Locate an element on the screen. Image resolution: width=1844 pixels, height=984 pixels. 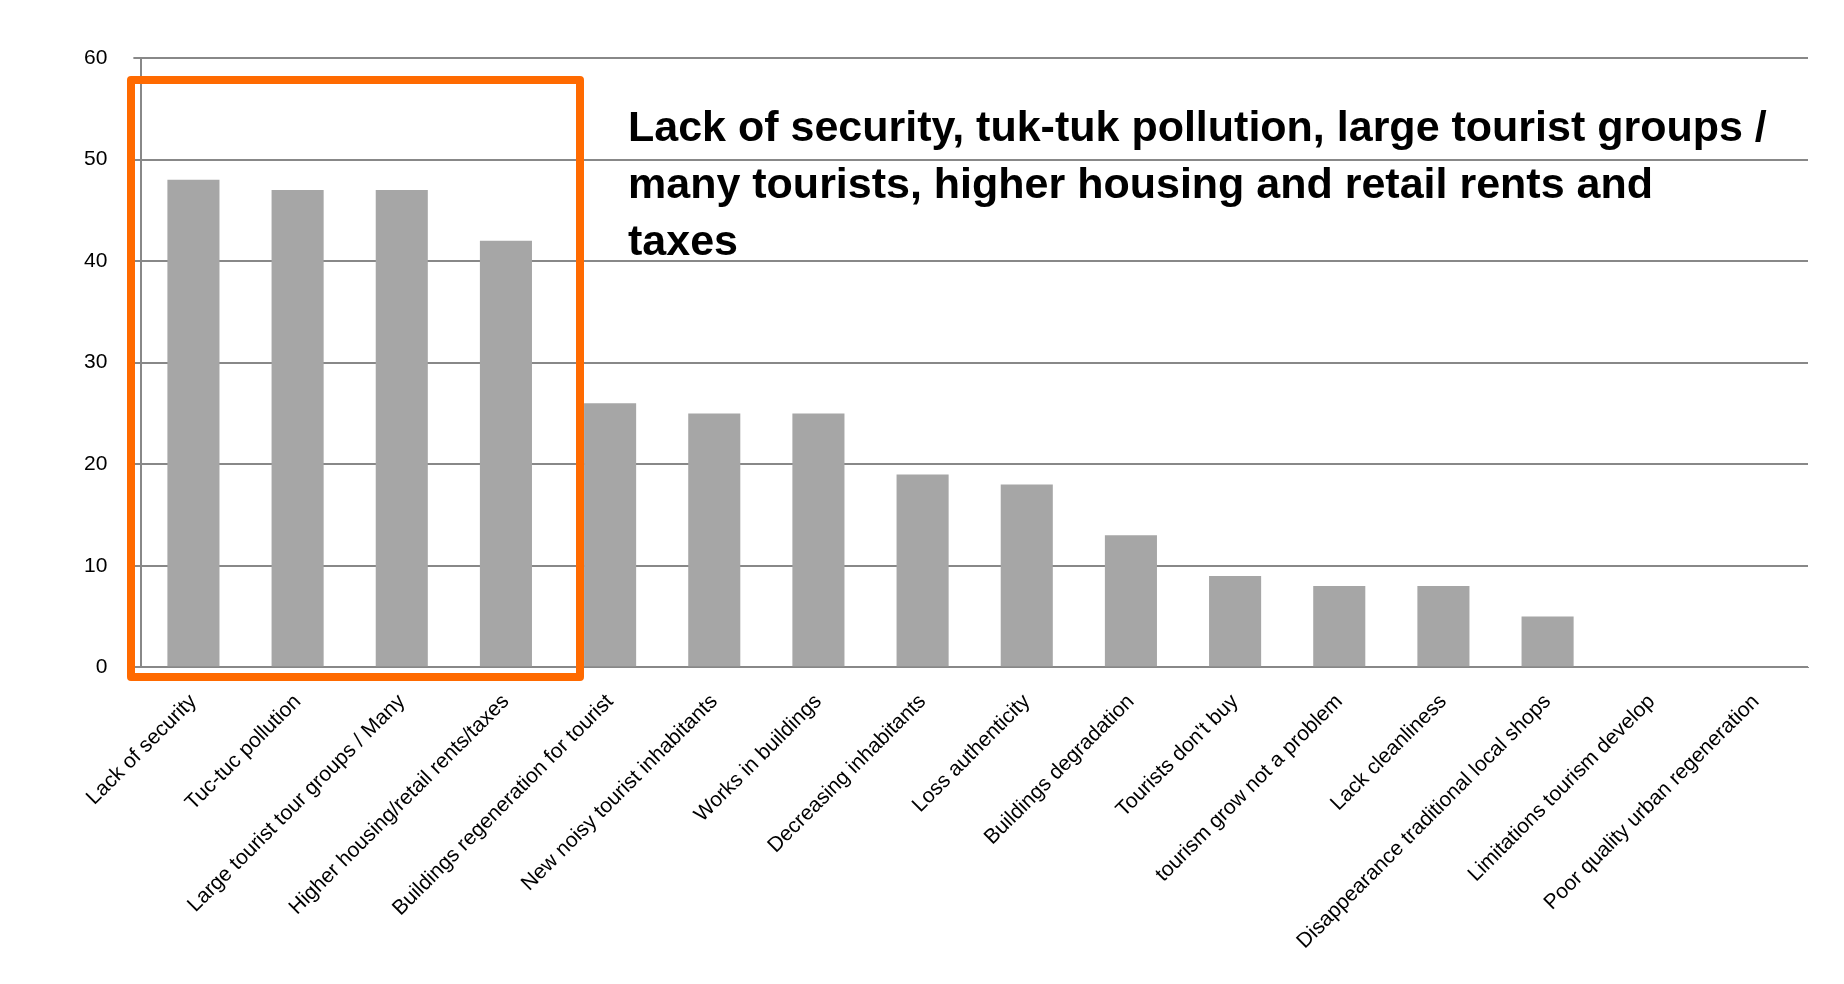
y-tick-label: 40 is located at coordinates (96, 259).